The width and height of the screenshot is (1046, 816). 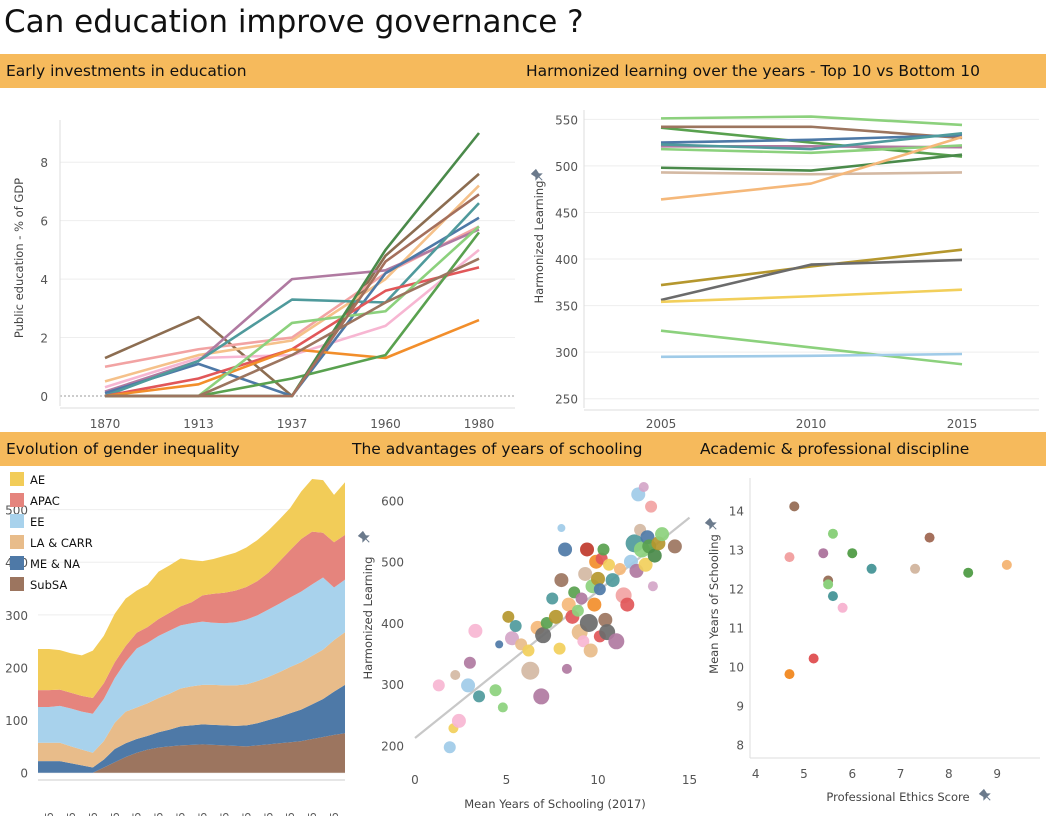 What do you see at coordinates (246, 814) in the screenshot?
I see `x-tick-label: 1965` at bounding box center [246, 814].